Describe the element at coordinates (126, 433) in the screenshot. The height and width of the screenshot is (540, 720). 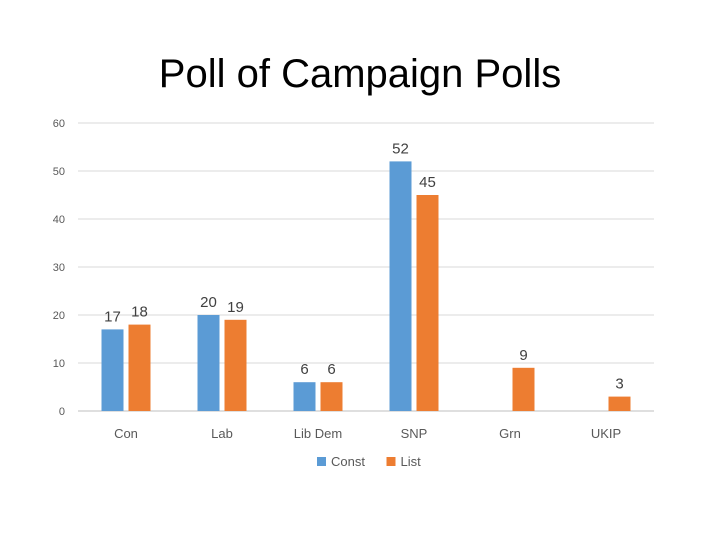
I see `x-tick-label: Con` at that location.